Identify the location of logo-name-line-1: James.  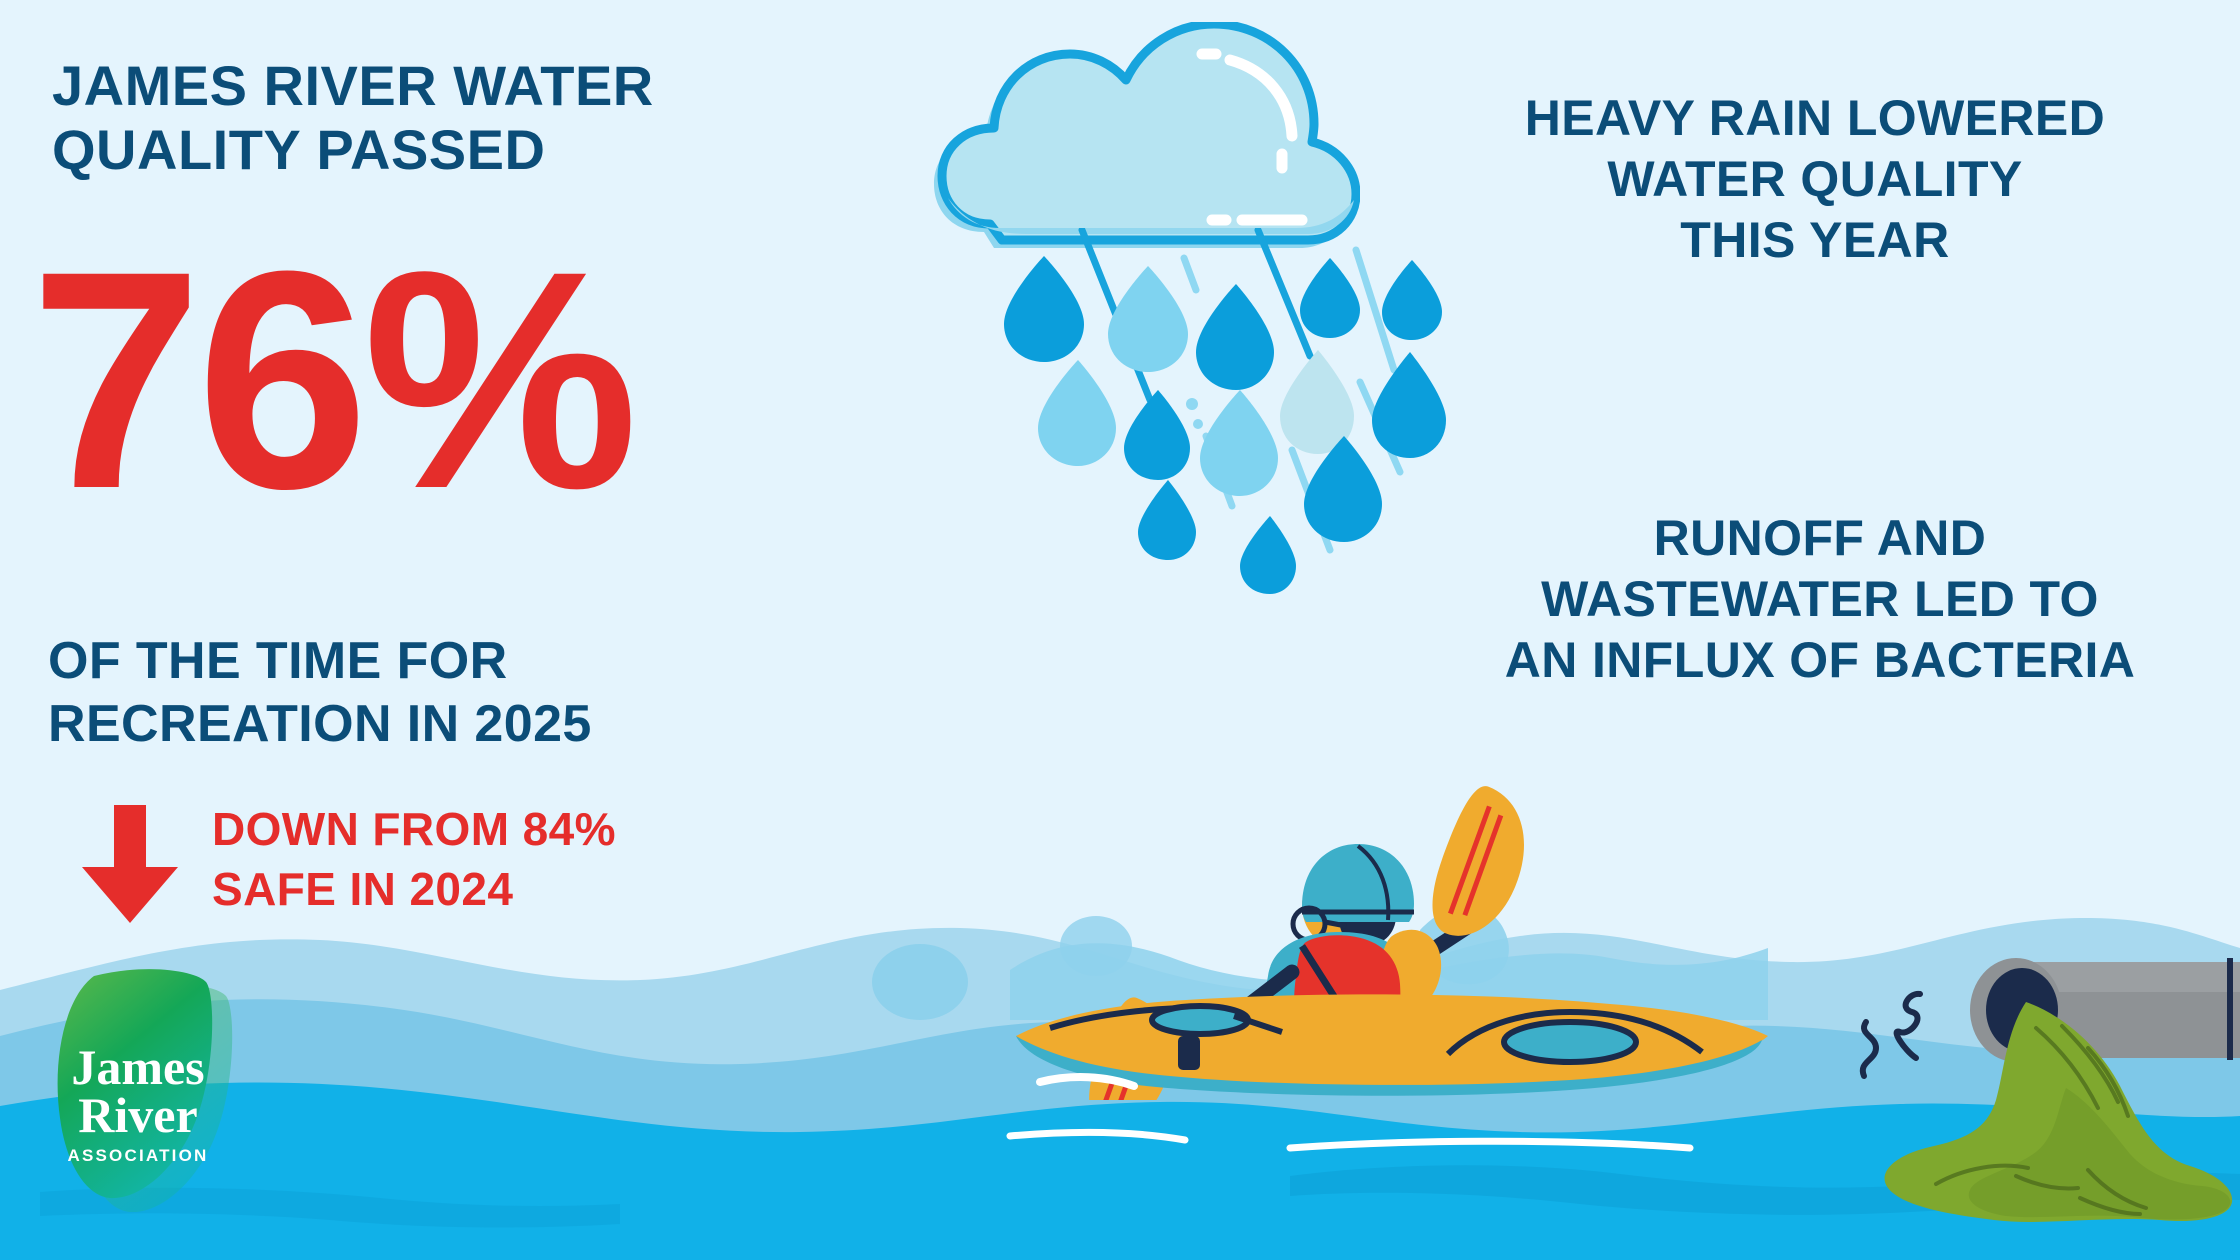
(138, 1067).